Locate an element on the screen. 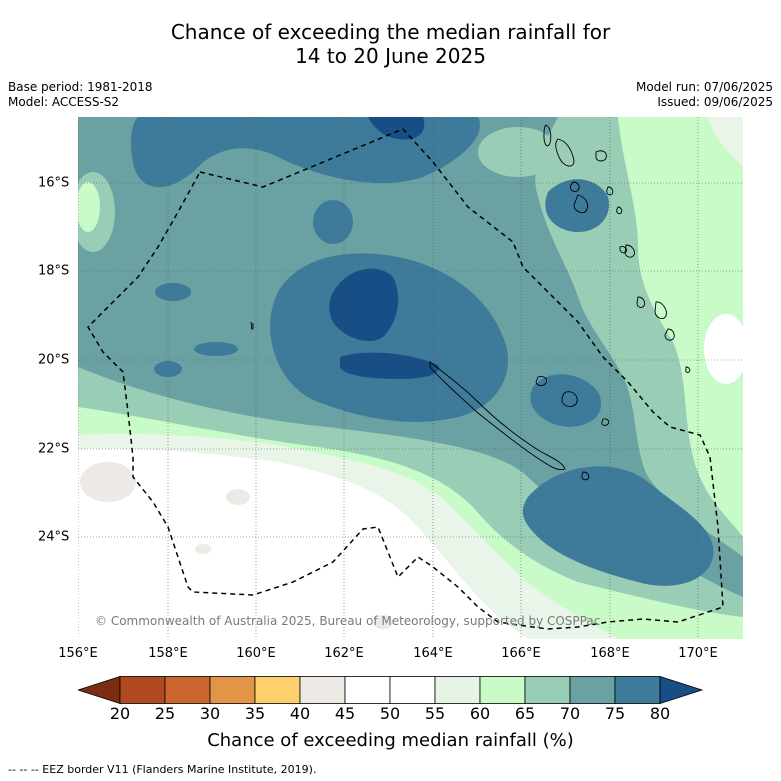  colorbar-tick-label: 70 is located at coordinates (570, 713).